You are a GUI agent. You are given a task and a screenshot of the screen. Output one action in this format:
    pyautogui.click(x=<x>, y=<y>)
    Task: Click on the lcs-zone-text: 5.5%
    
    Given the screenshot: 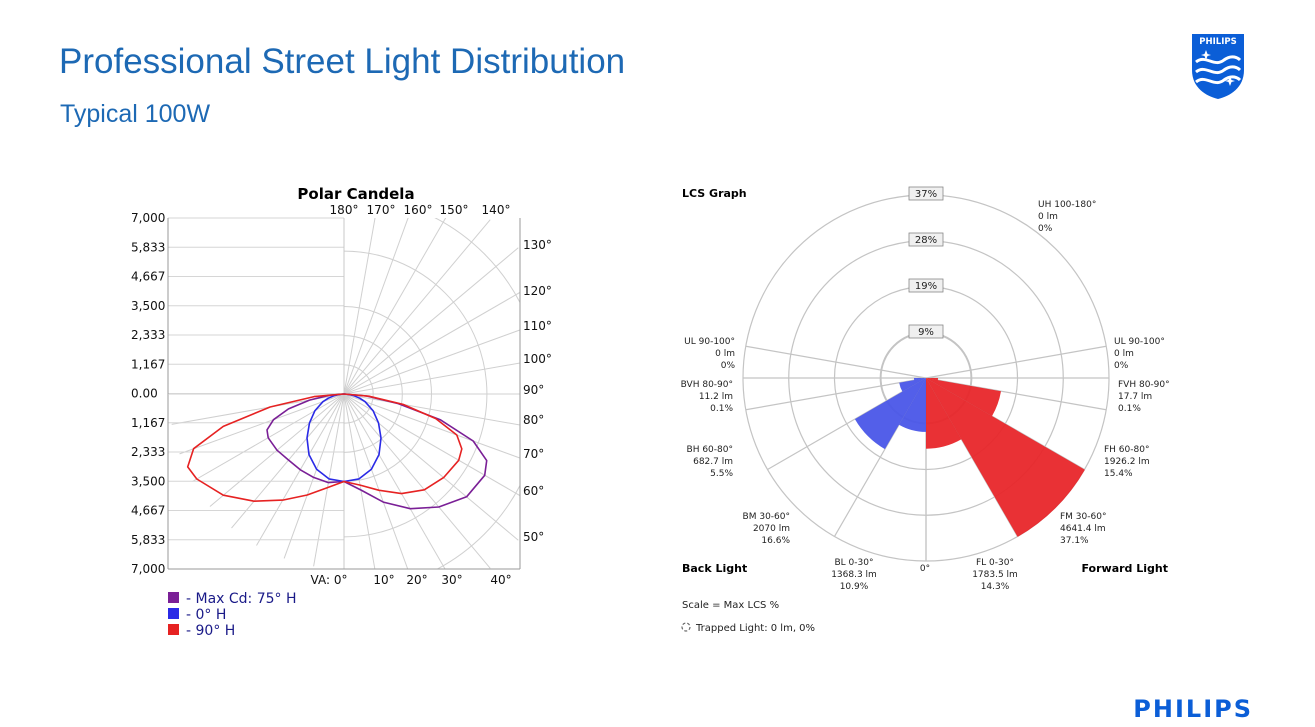 What is the action you would take?
    pyautogui.click(x=721, y=474)
    